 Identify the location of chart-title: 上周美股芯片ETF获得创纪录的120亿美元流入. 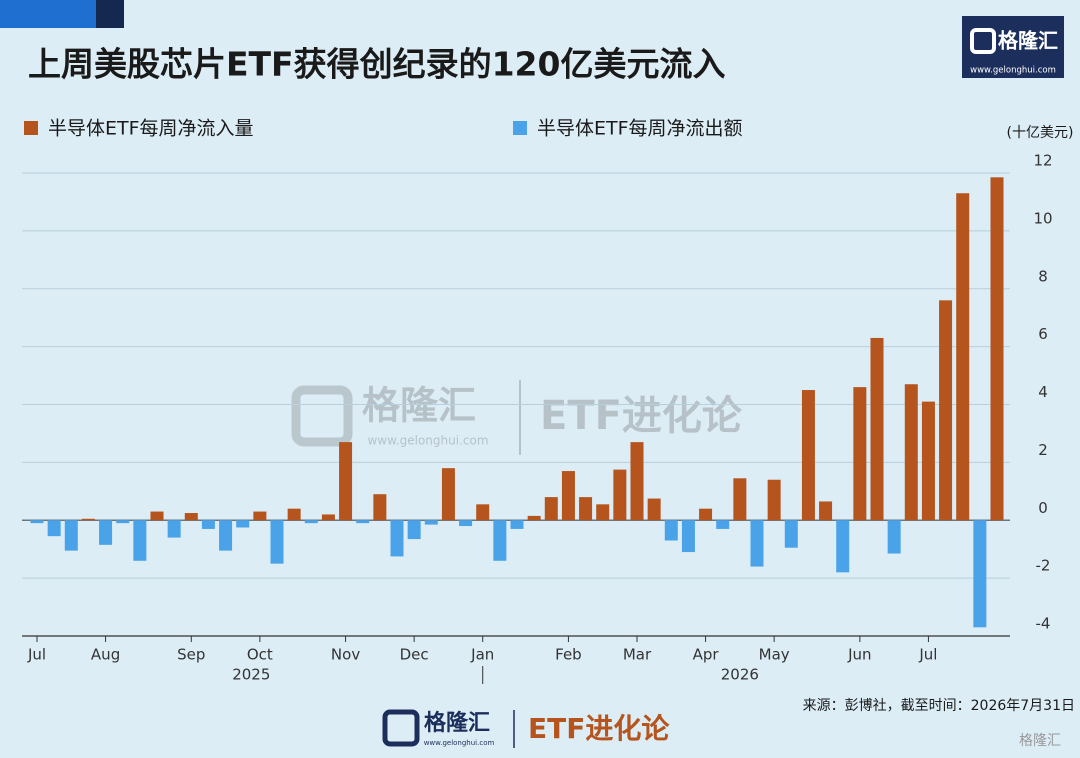
(376, 64).